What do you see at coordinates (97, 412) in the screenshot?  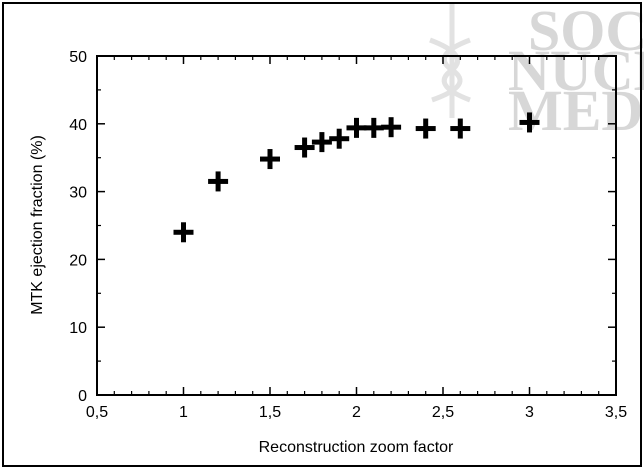 I see `x-tick-label: 0,5` at bounding box center [97, 412].